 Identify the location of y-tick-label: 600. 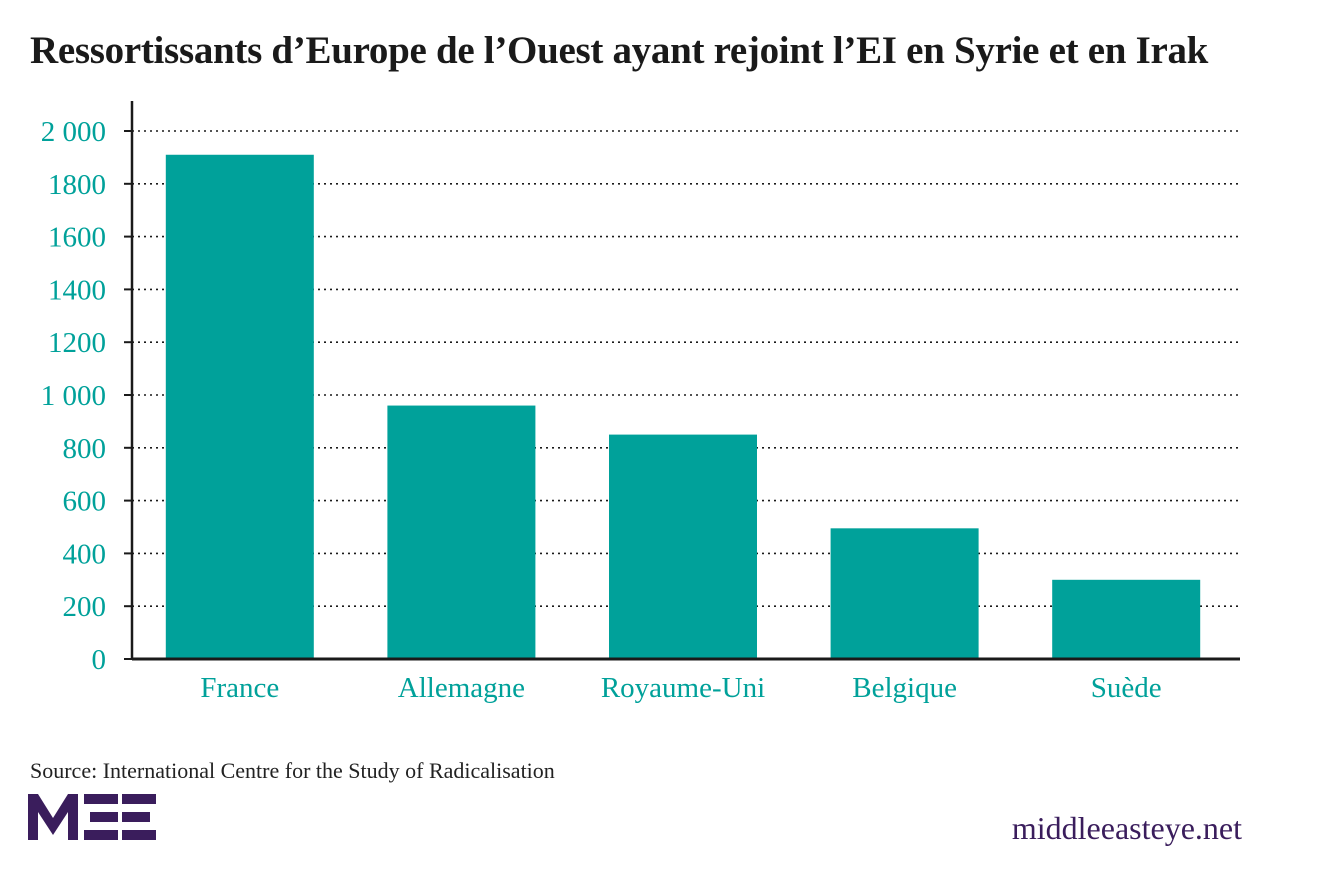
(85, 502).